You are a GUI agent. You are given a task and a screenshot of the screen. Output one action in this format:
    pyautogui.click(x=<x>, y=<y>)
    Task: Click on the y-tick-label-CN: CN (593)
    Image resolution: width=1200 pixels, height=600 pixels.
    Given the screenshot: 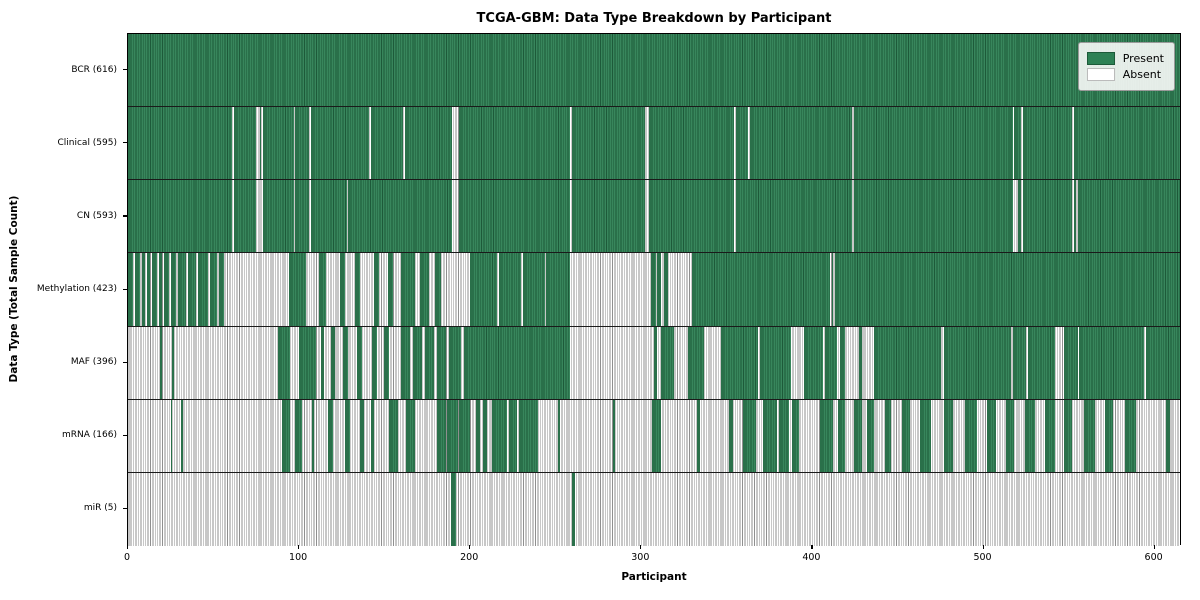 What is the action you would take?
    pyautogui.click(x=96, y=215)
    